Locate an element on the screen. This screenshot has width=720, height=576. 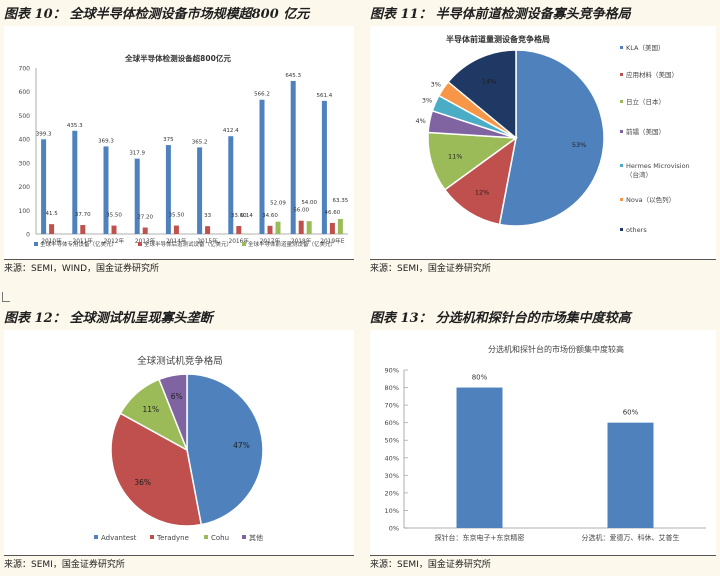
y-tick-label: 600 is located at coordinates (25, 92).